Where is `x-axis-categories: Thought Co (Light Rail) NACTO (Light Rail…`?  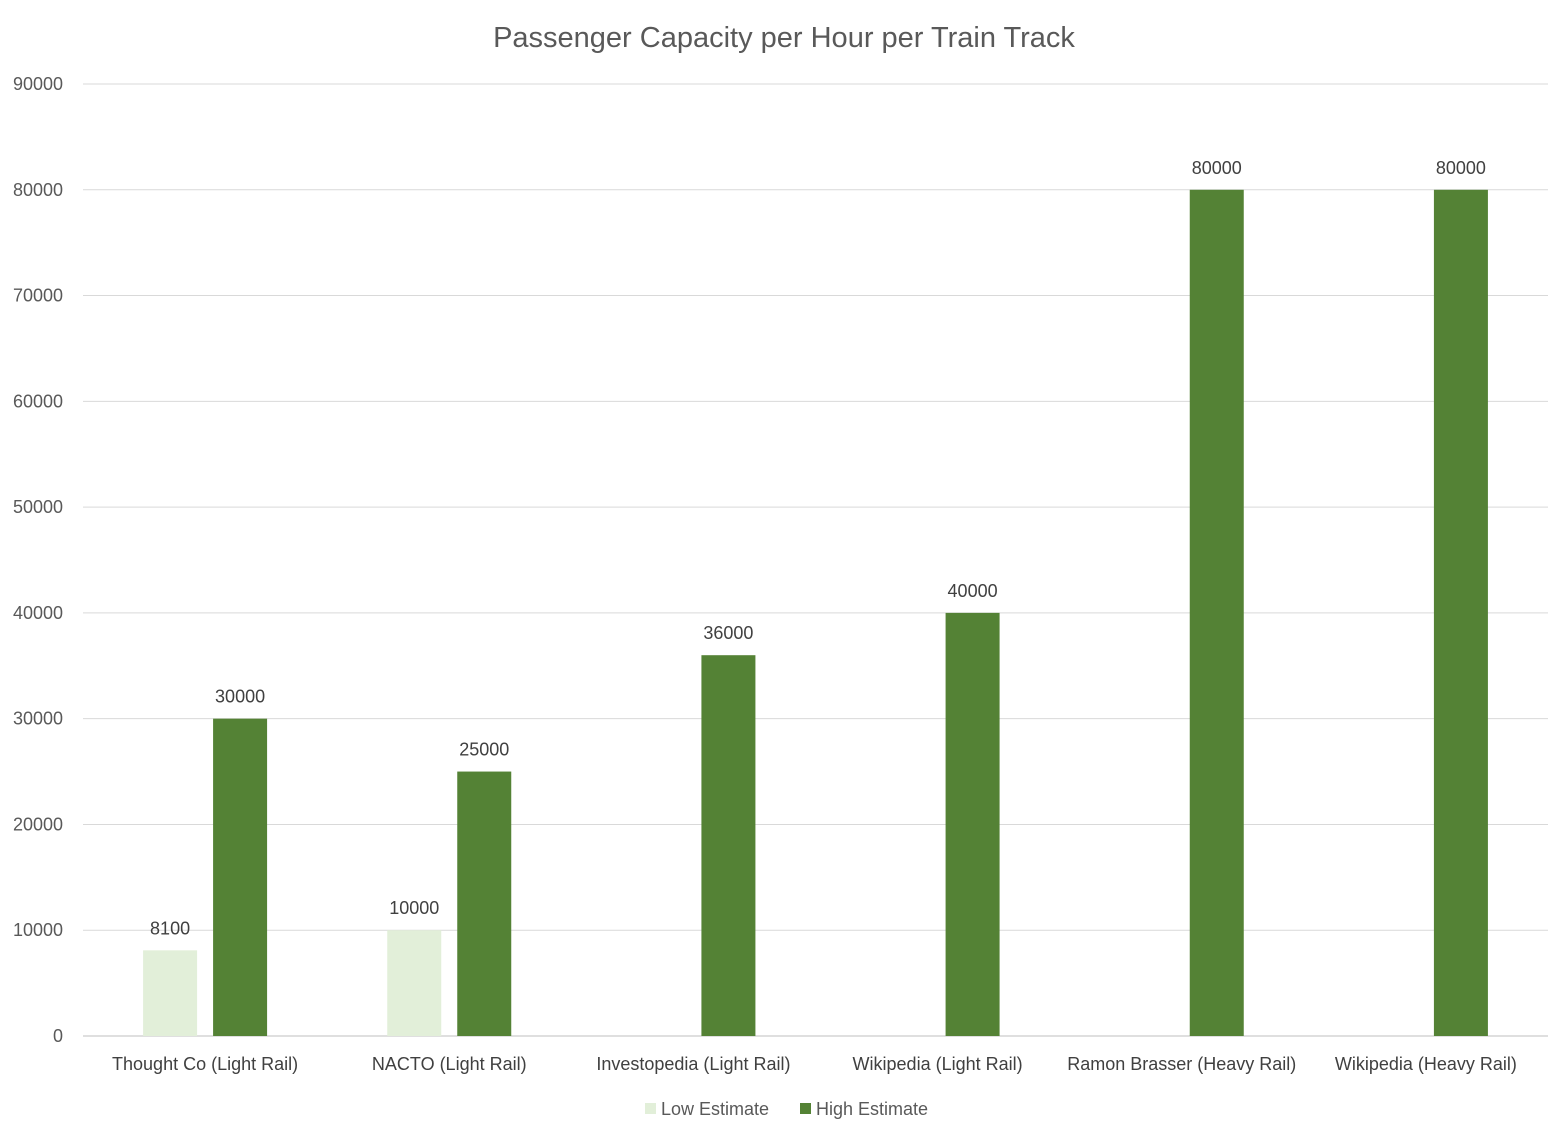
x-axis-categories: Thought Co (Light Rail) NACTO (Light Rail… is located at coordinates (814, 1064).